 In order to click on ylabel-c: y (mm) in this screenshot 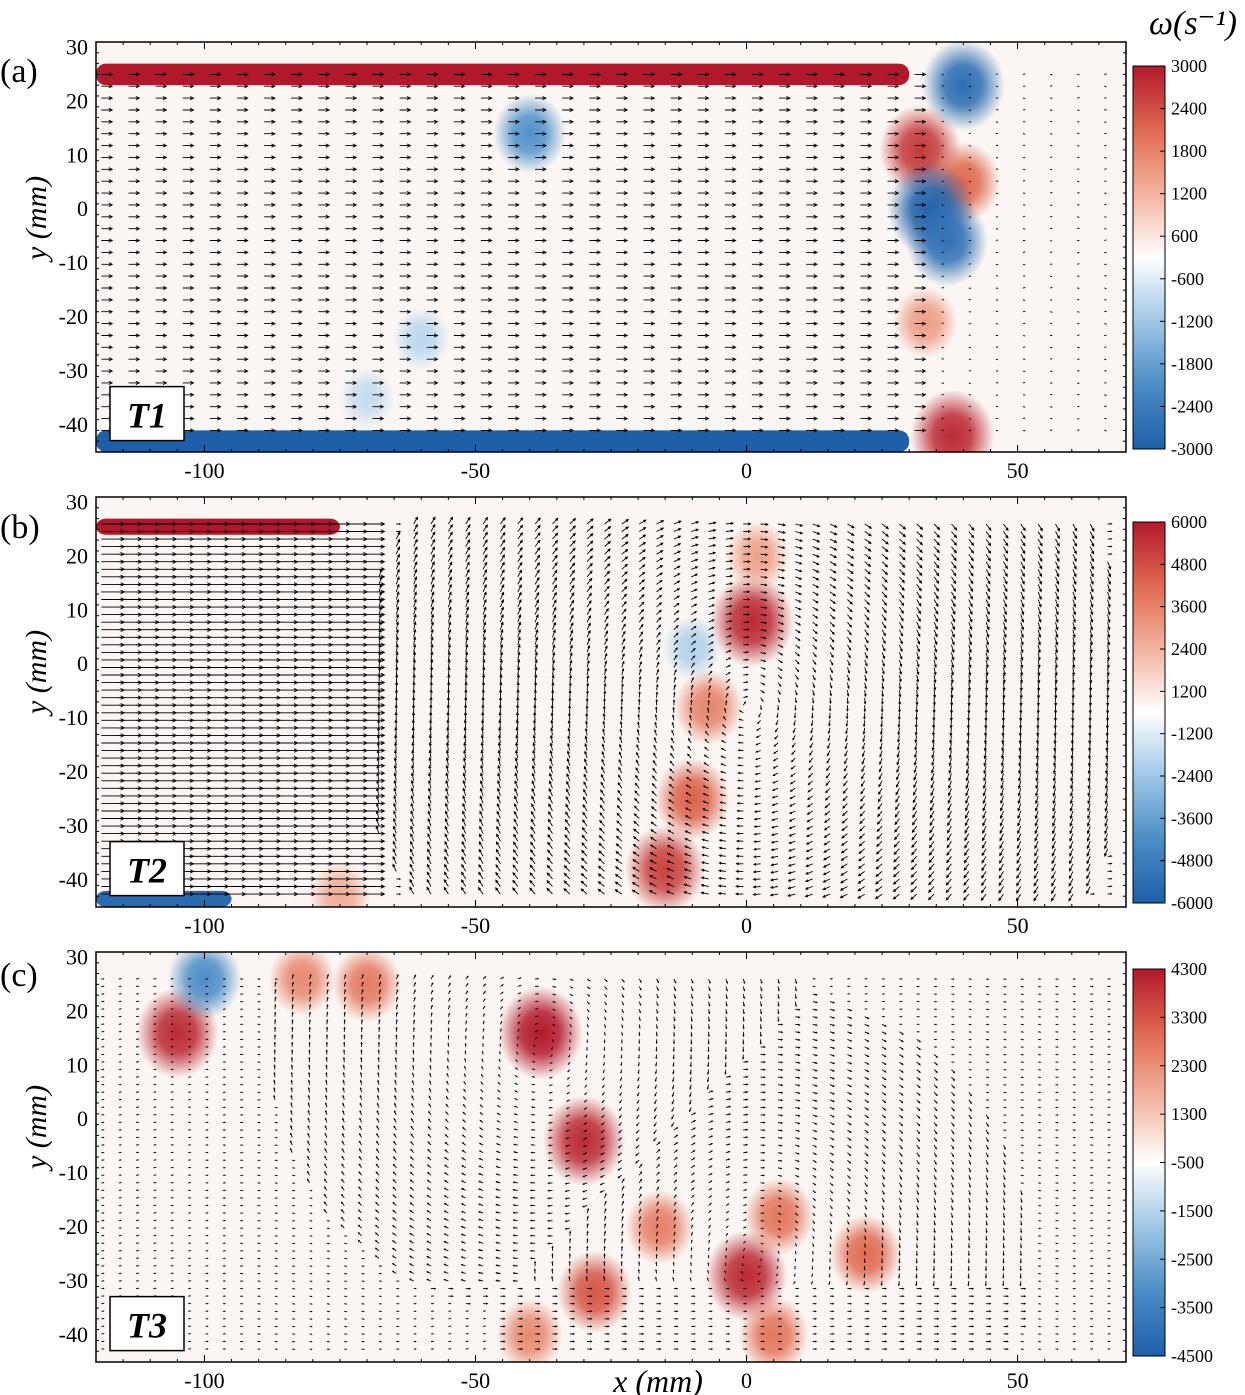, I will do `click(36, 1128)`.